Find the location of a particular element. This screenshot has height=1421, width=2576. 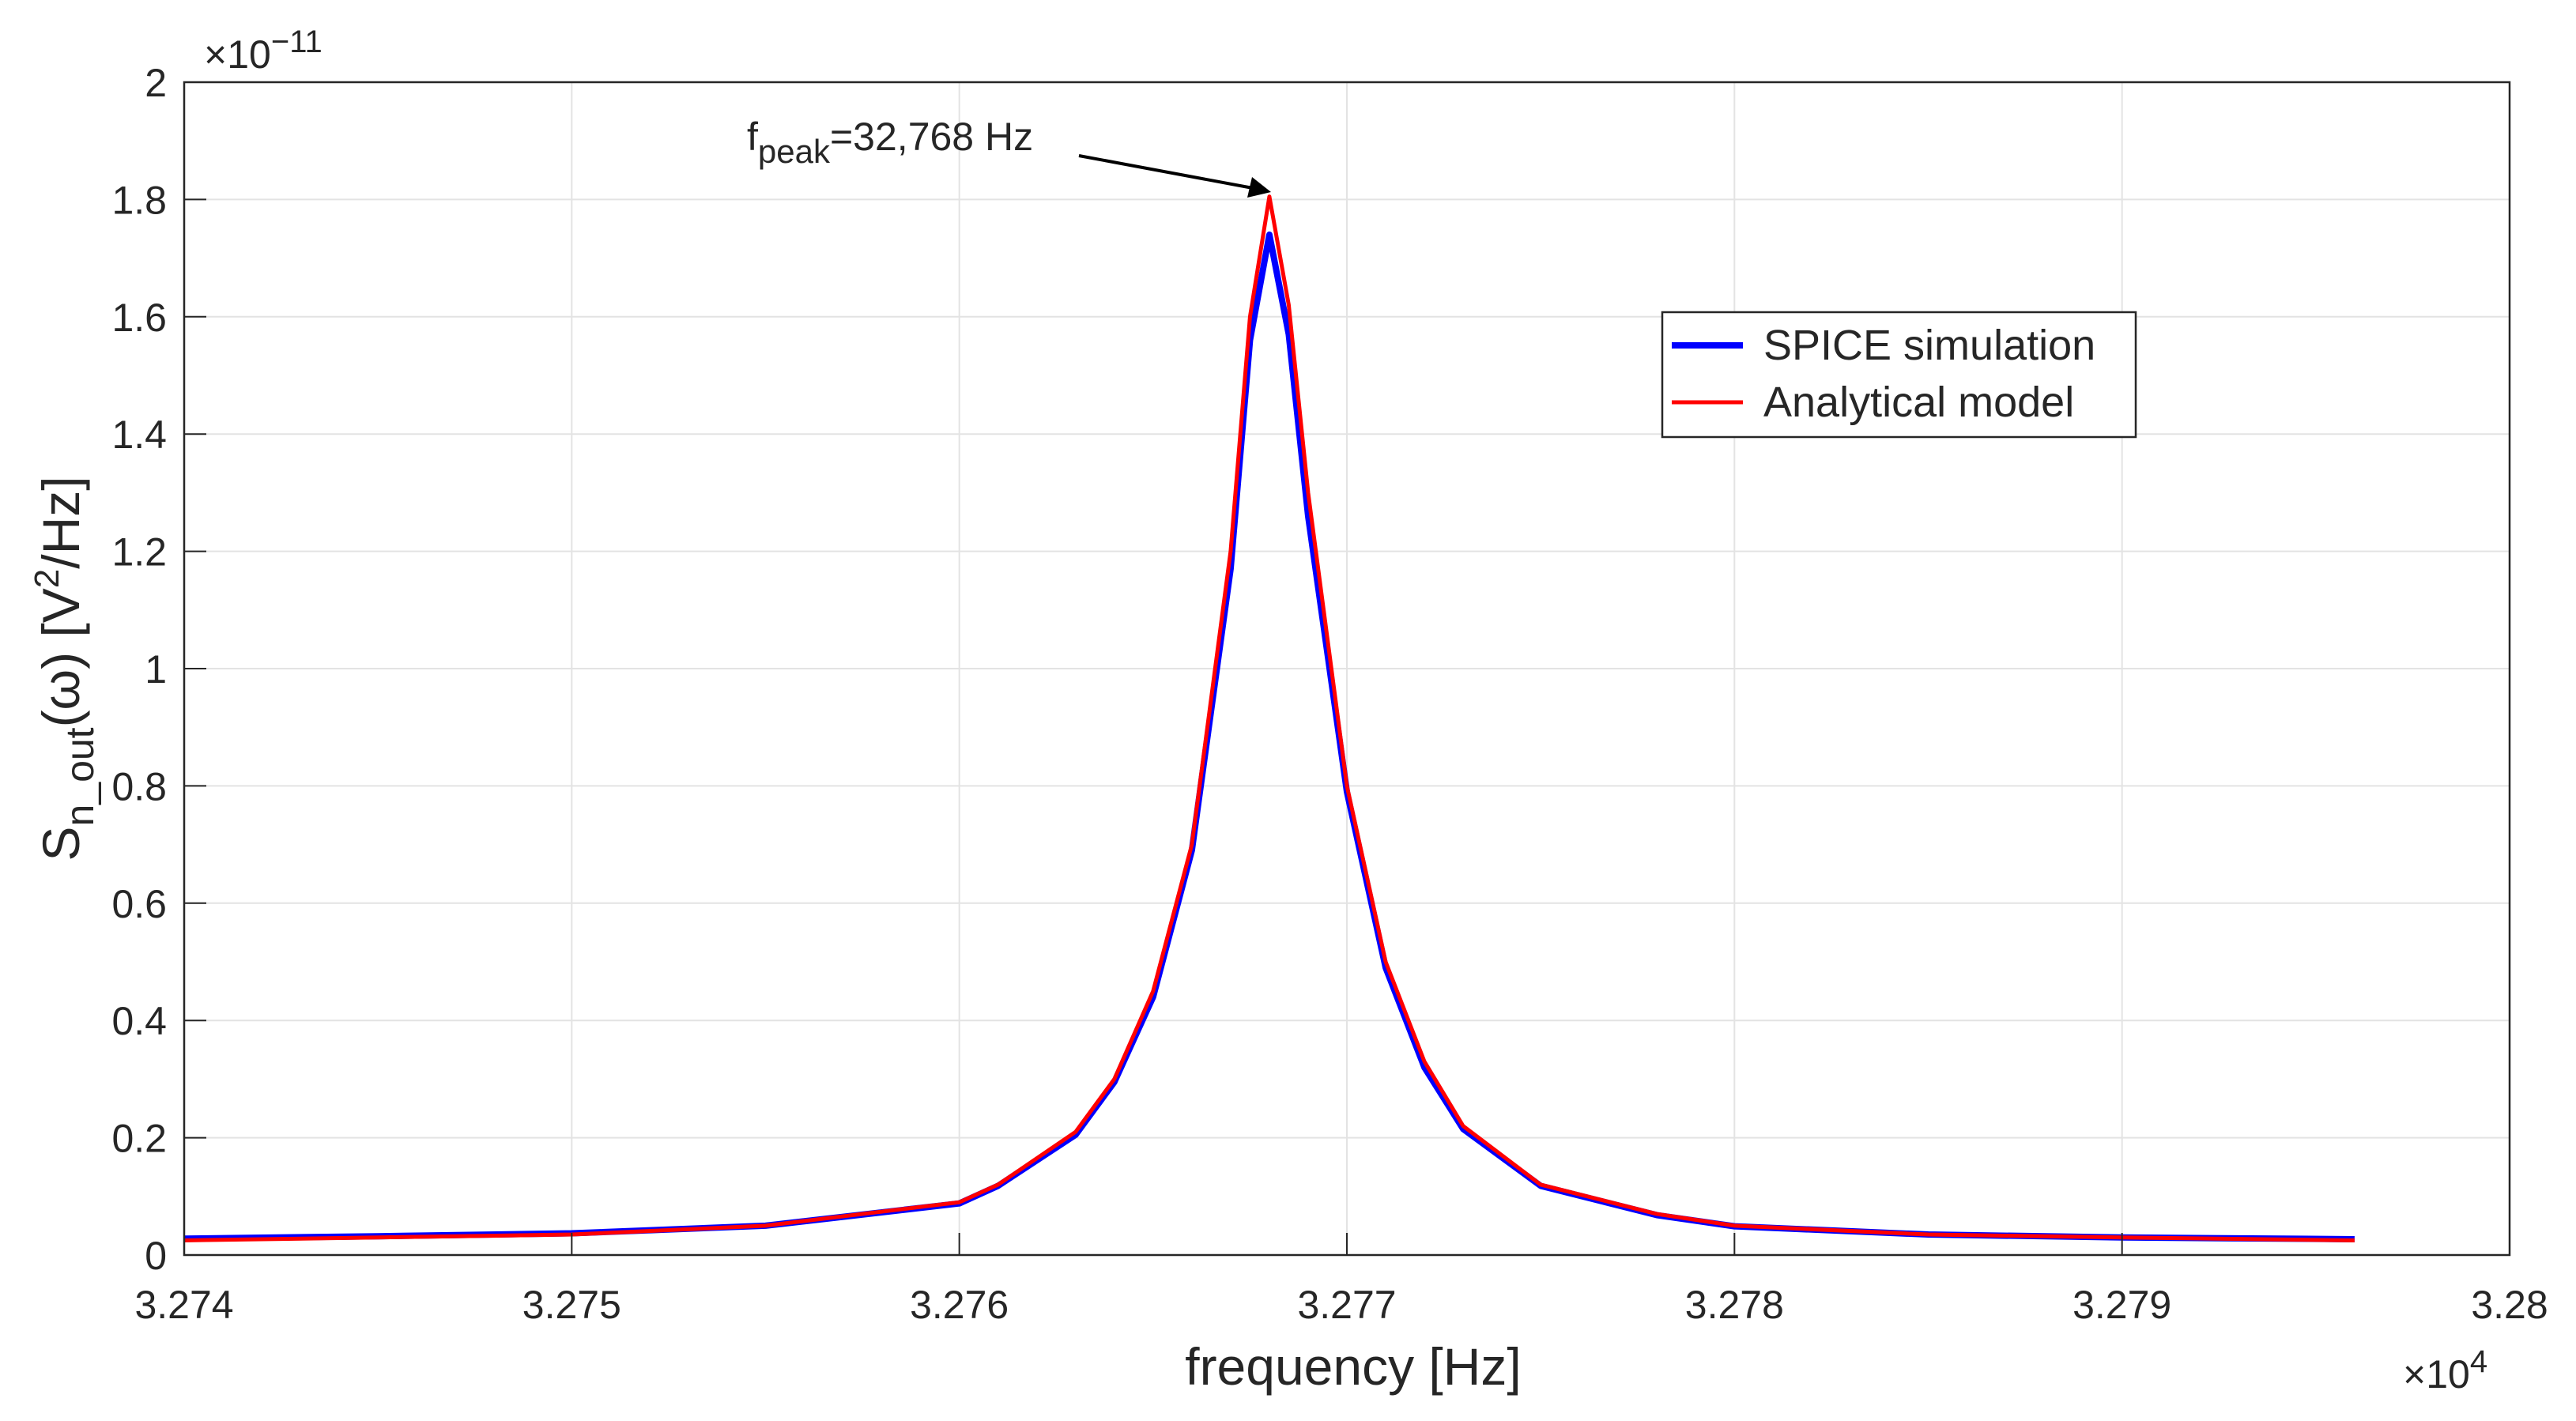

y-axis-label: Sn_out(ω) [V2/Hz] is located at coordinates (65, 668).